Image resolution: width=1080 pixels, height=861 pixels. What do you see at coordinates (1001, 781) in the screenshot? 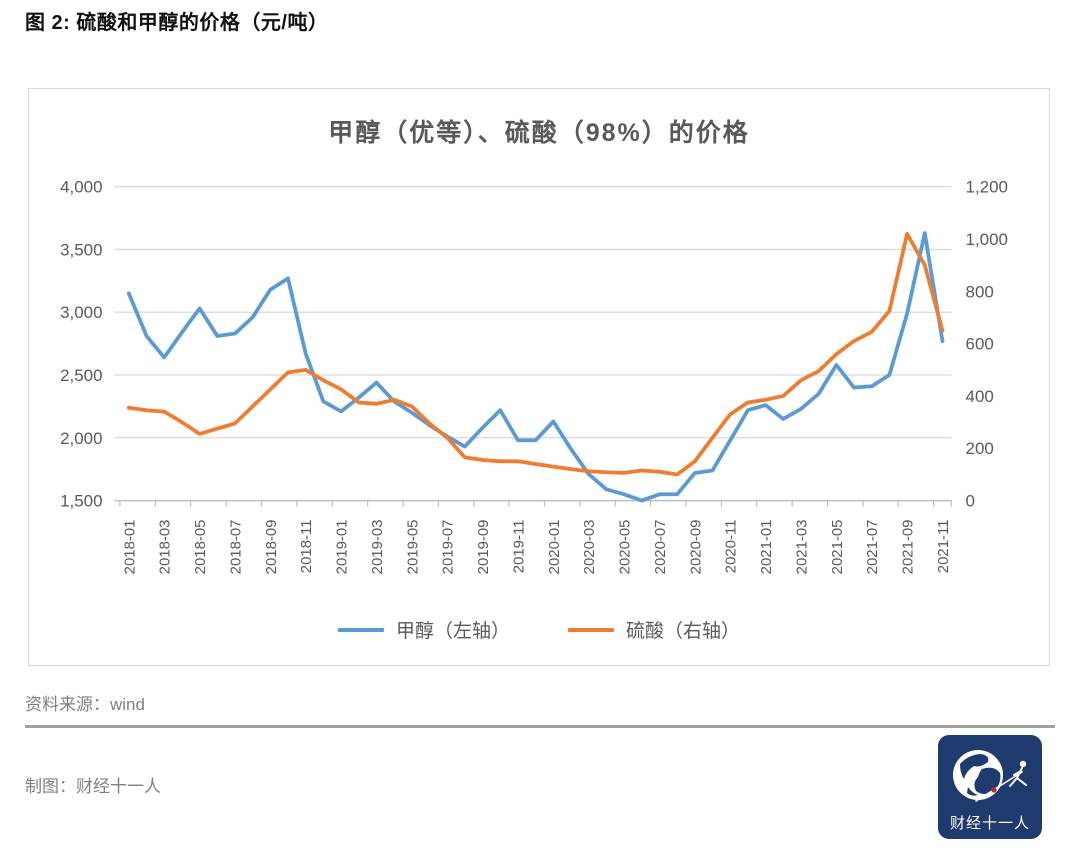
I see `fencer-icon` at bounding box center [1001, 781].